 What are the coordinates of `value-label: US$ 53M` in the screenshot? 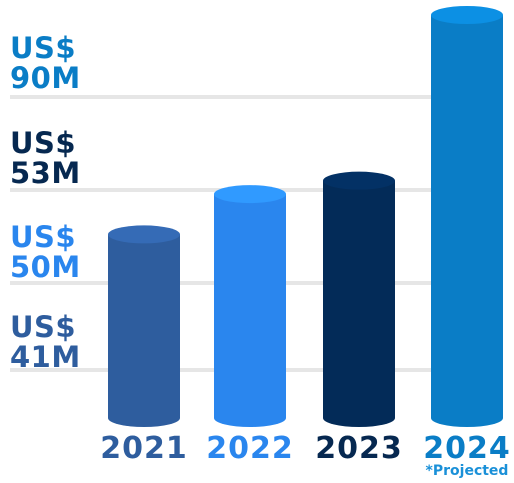 It's located at (45, 158).